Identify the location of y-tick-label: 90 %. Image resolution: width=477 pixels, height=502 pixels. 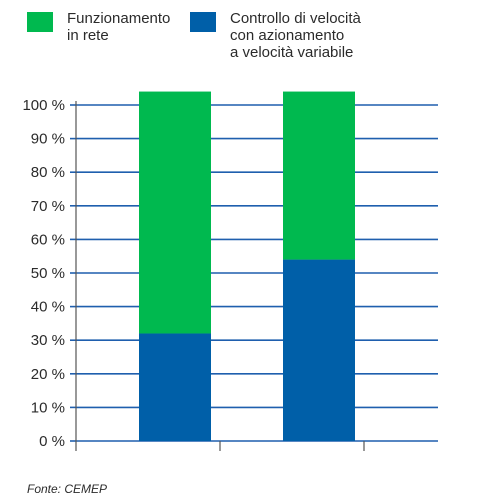
(48, 139).